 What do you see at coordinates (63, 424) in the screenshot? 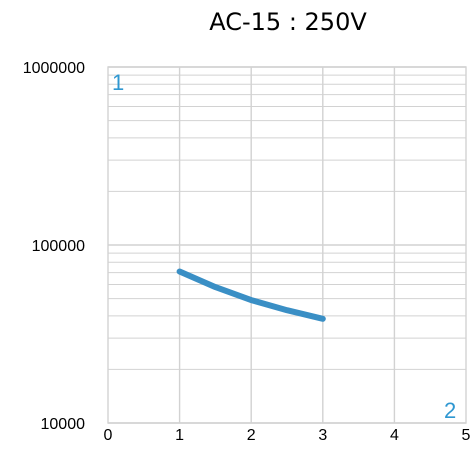
I see `y-tick-label-0: 10000` at bounding box center [63, 424].